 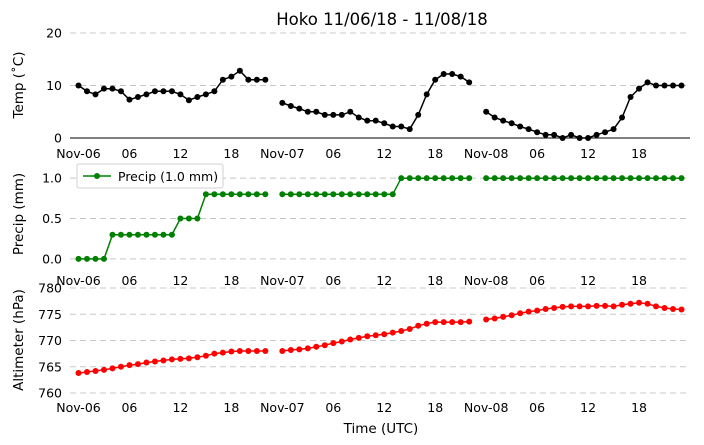 I want to click on precip-y-tick-label: 1.0, so click(x=52, y=178).